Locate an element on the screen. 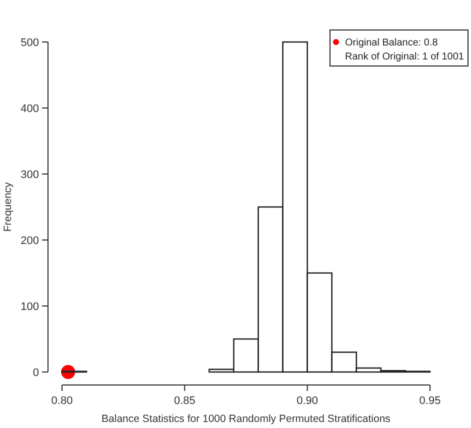 The width and height of the screenshot is (471, 428). y-tick-label: 100 is located at coordinates (29, 306).